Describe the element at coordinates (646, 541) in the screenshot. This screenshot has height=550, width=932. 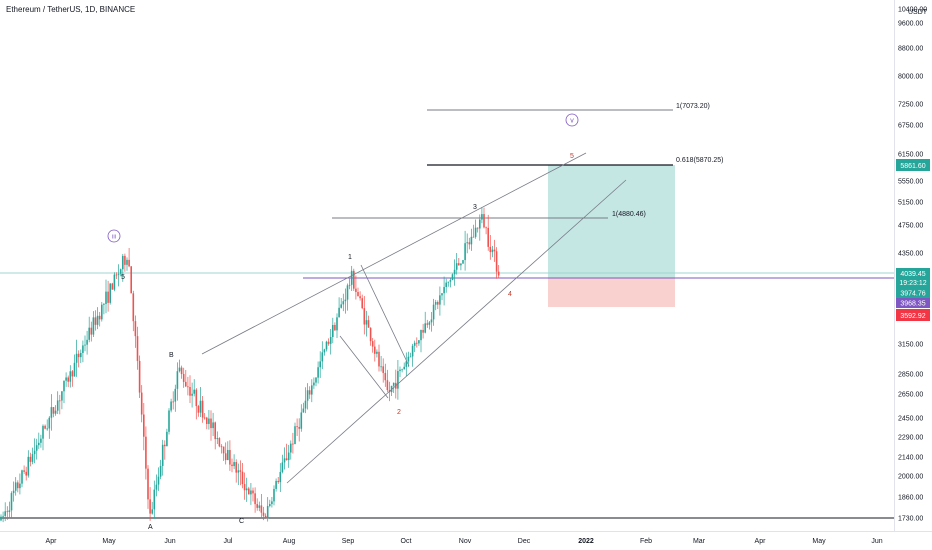
I see `time-tick-label: Feb` at that location.